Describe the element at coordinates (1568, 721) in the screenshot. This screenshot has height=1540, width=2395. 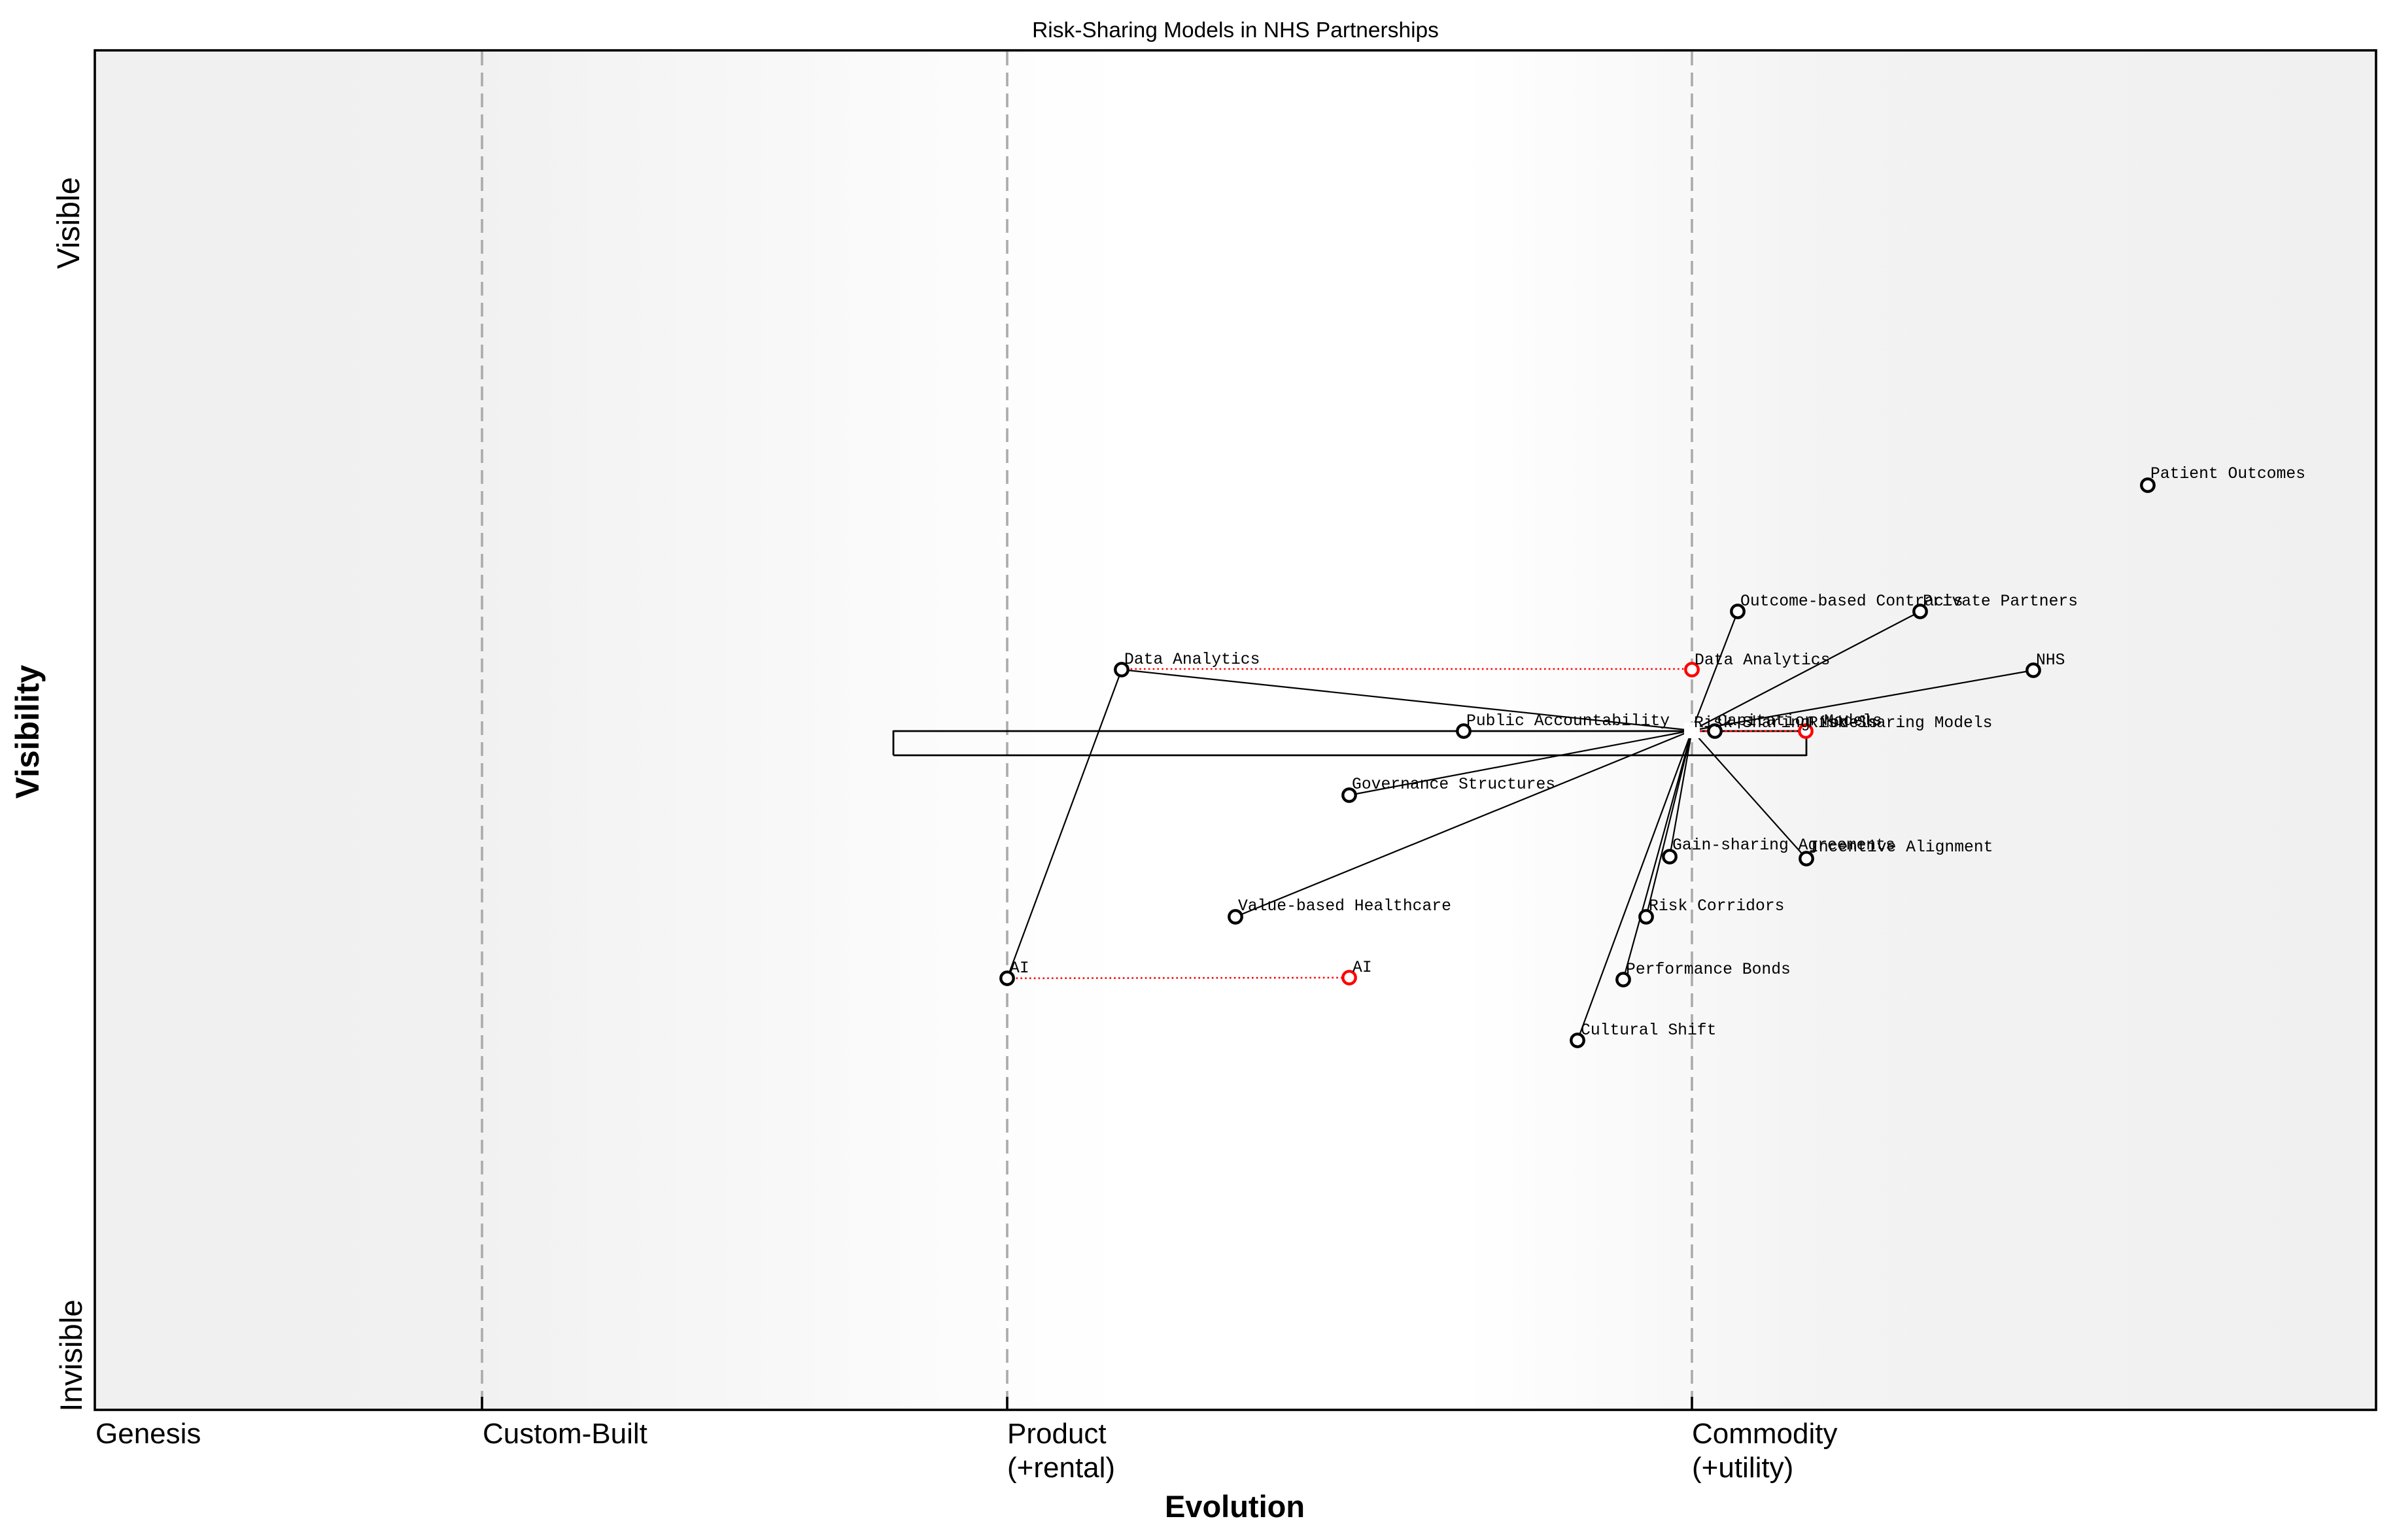
I see `svg-text: Public Accountability` at that location.